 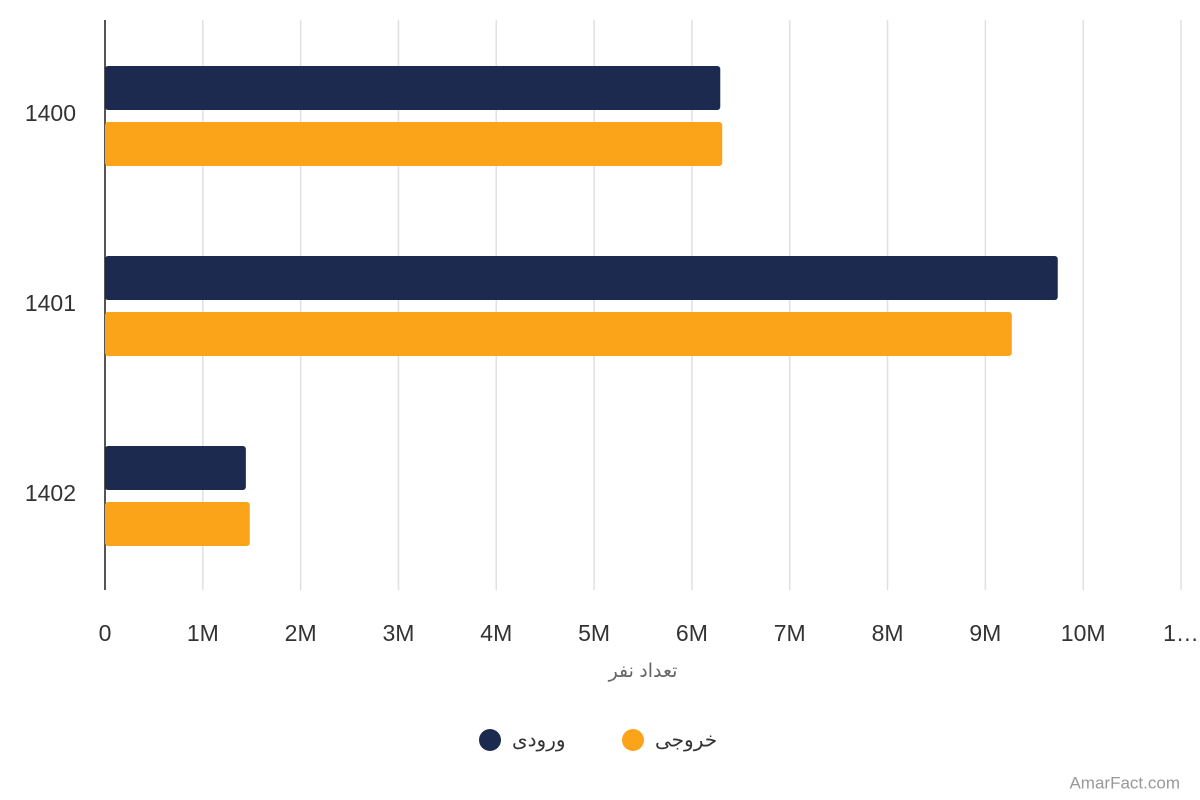 I want to click on x-tick-label: 3M, so click(x=398, y=633).